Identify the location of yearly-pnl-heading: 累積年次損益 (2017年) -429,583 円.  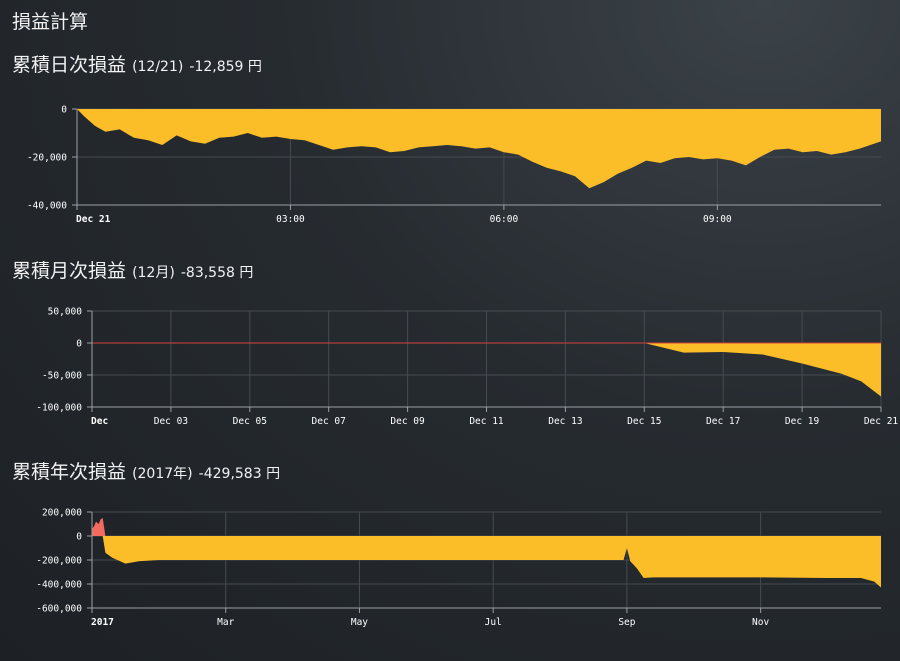
(146, 470).